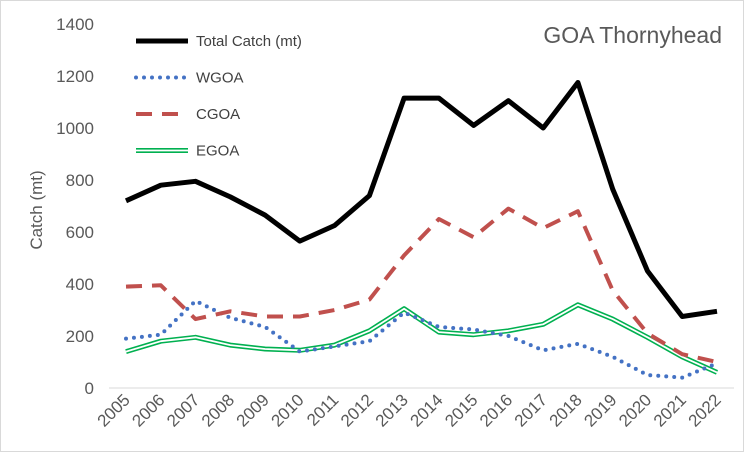  What do you see at coordinates (670, 410) in the screenshot?
I see `x-tick-label: 2021` at bounding box center [670, 410].